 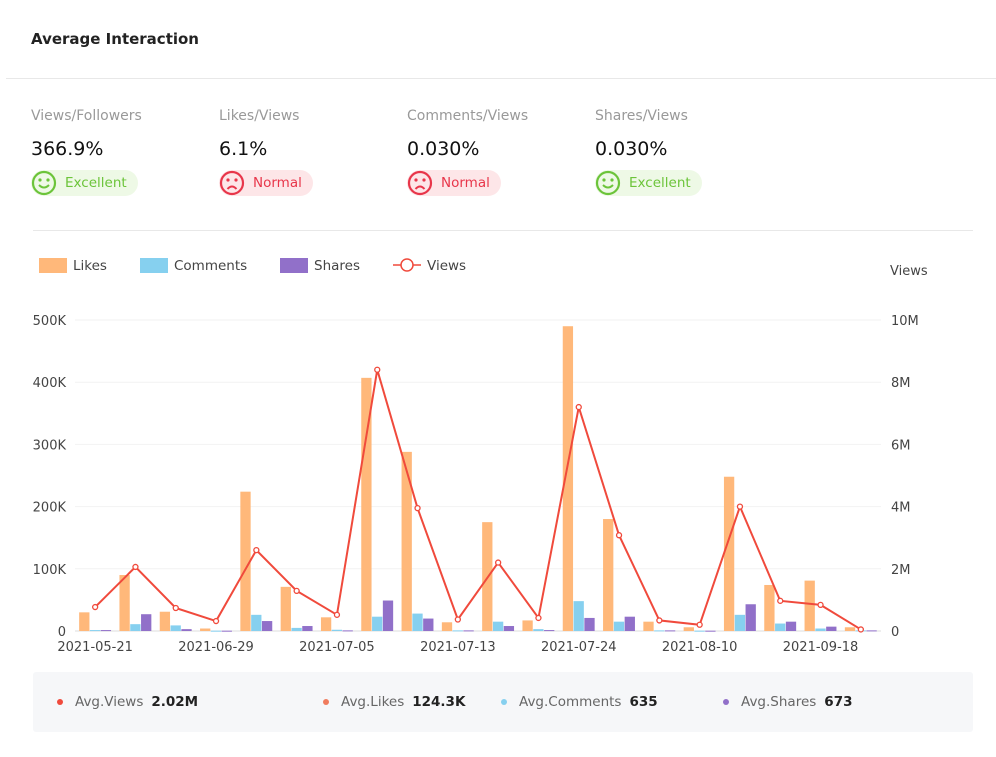 What do you see at coordinates (895, 632) in the screenshot?
I see `right-tick-label: 0` at bounding box center [895, 632].